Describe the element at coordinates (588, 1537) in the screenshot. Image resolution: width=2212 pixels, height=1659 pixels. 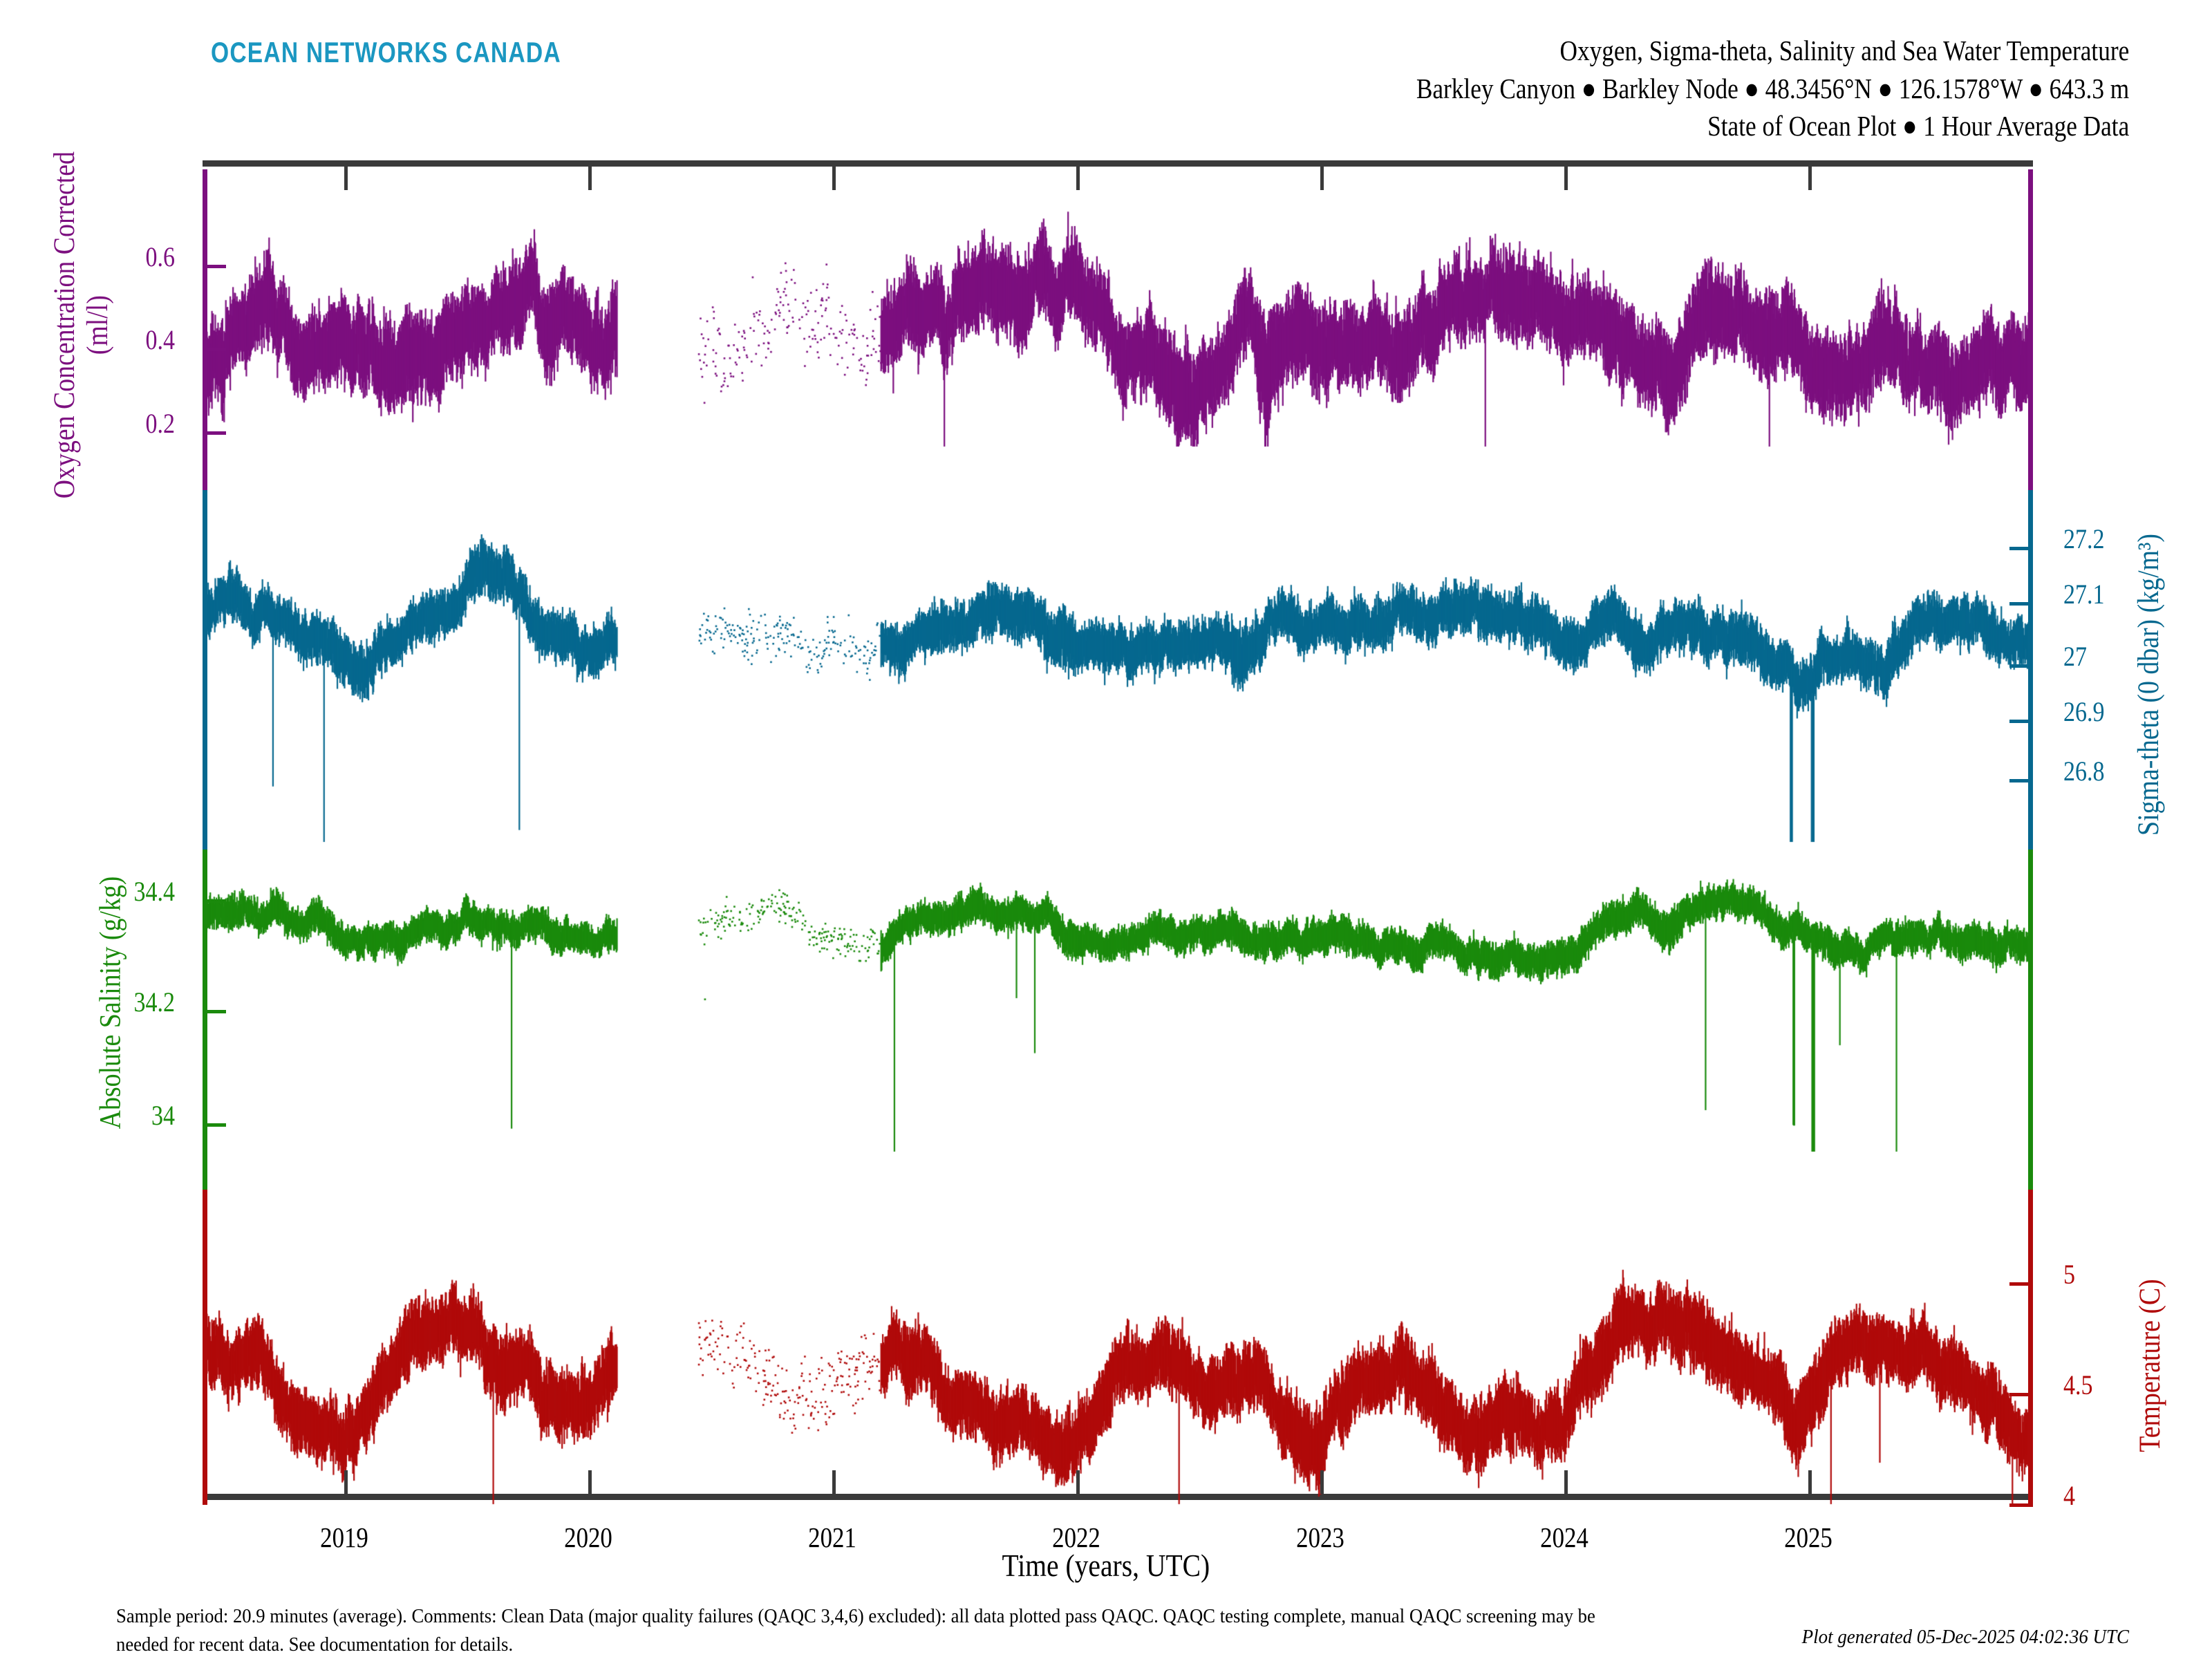
I see `x-tick-label-1: 2020` at that location.